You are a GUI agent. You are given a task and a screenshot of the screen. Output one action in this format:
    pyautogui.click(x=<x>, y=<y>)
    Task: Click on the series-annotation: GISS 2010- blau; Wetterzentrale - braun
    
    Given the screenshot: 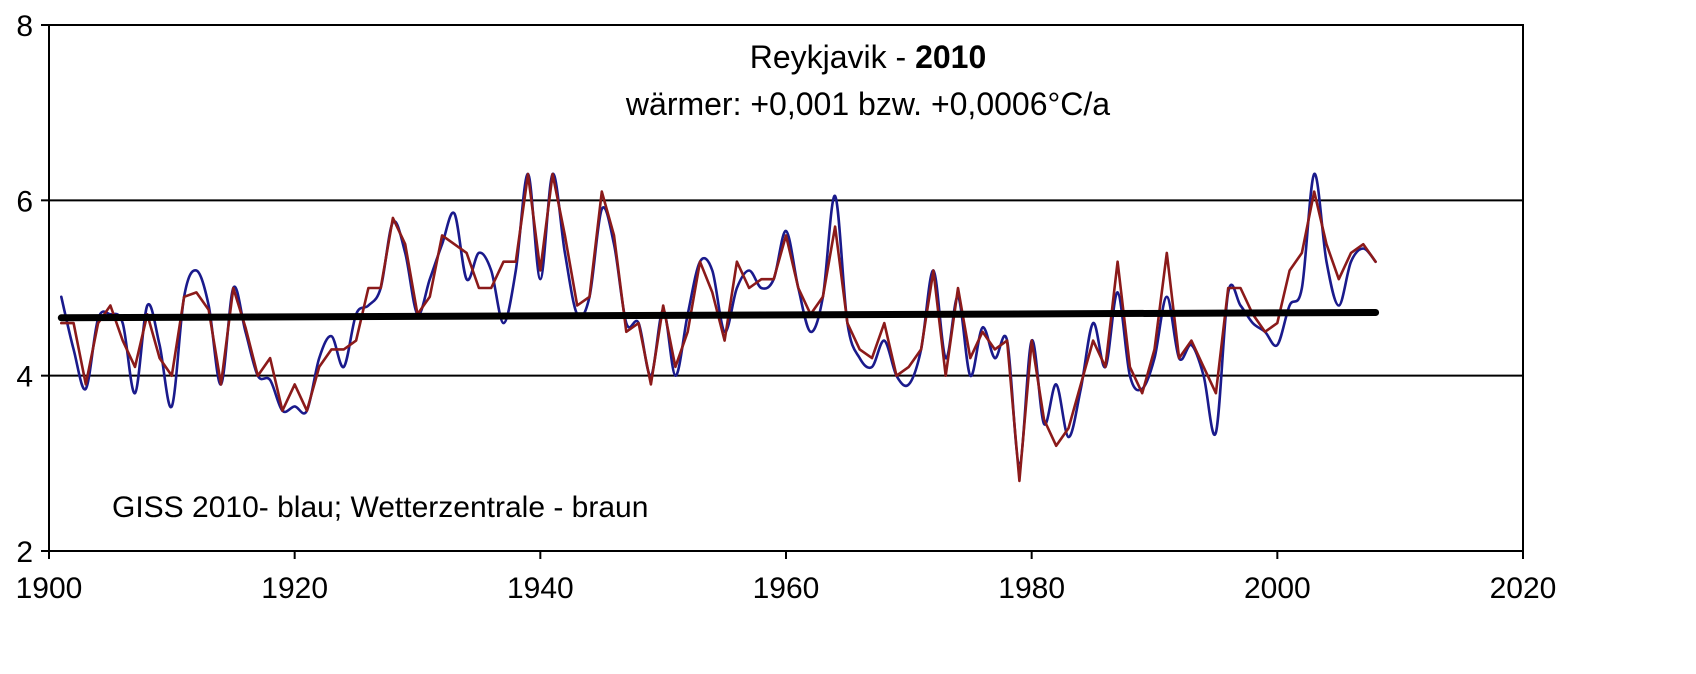 What is the action you would take?
    pyautogui.click(x=380, y=507)
    